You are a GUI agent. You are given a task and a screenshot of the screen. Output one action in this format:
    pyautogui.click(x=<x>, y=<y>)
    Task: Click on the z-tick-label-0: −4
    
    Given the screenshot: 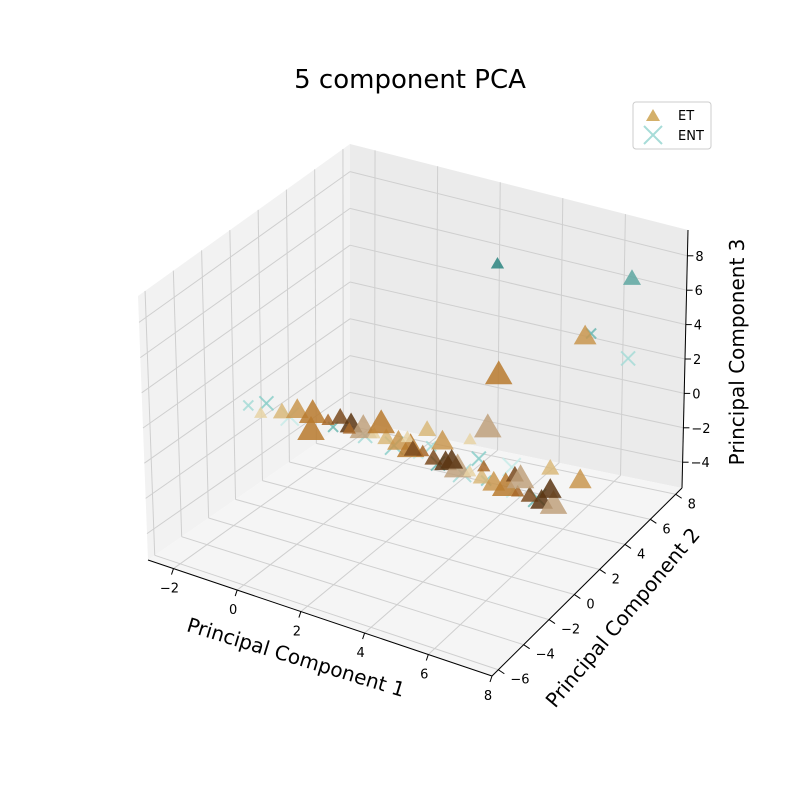 What is the action you would take?
    pyautogui.click(x=700, y=463)
    